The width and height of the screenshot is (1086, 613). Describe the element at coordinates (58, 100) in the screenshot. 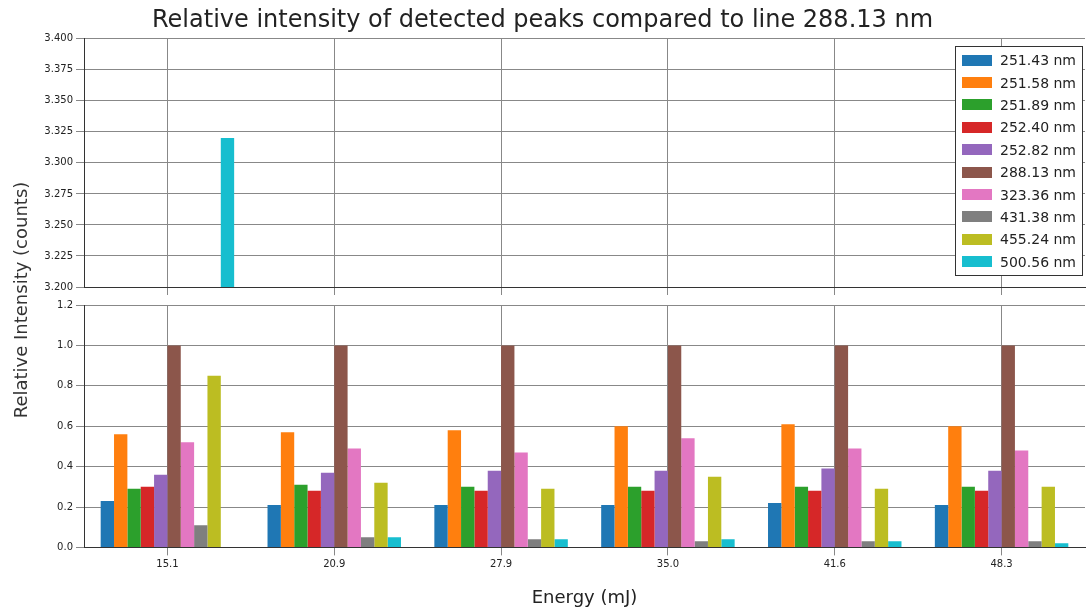

I see `y-tick-label: 3.350` at that location.